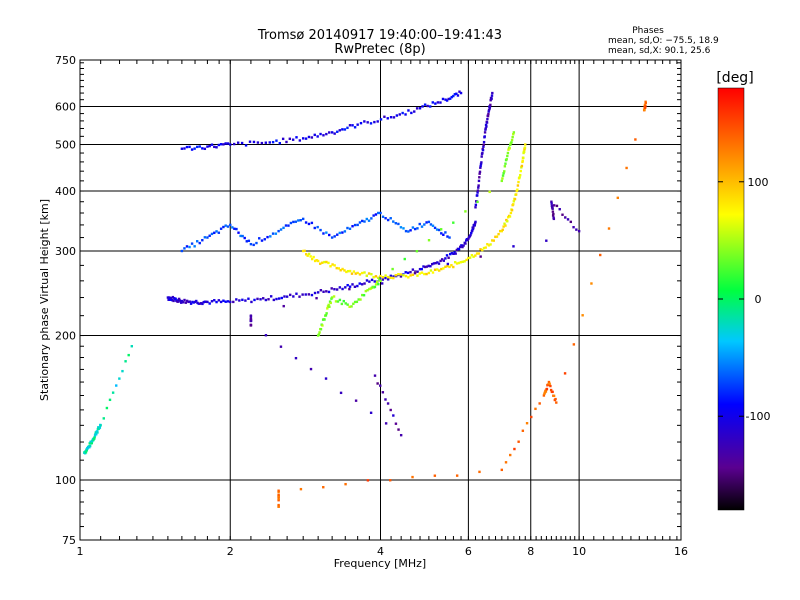  What do you see at coordinates (65, 336) in the screenshot?
I see `y-tick-label: 200` at bounding box center [65, 336].